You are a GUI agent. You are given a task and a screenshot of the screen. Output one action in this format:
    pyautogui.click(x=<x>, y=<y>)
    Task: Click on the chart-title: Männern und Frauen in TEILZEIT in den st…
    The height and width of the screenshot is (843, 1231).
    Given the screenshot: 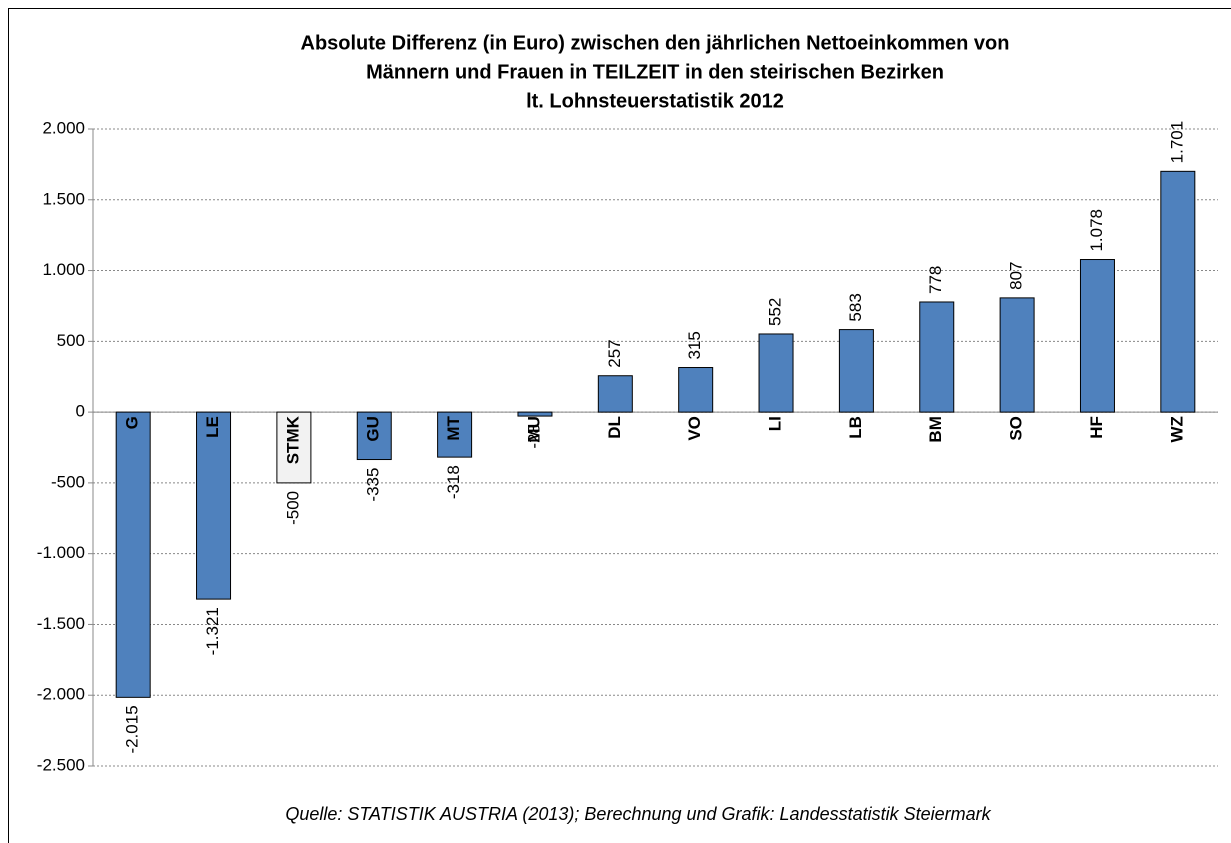 What is the action you would take?
    pyautogui.click(x=655, y=72)
    